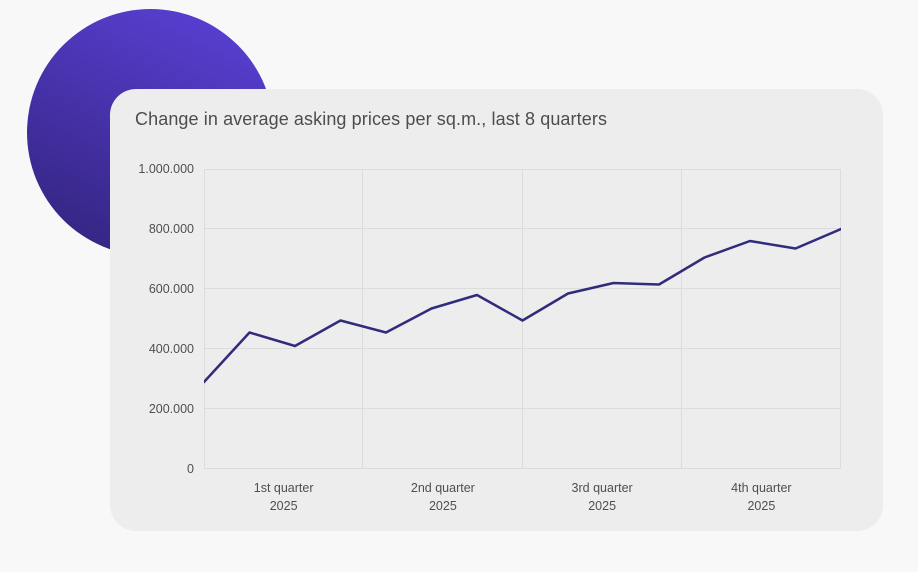  What do you see at coordinates (761, 488) in the screenshot?
I see `x-axis-label-quarter: 4th quarter` at bounding box center [761, 488].